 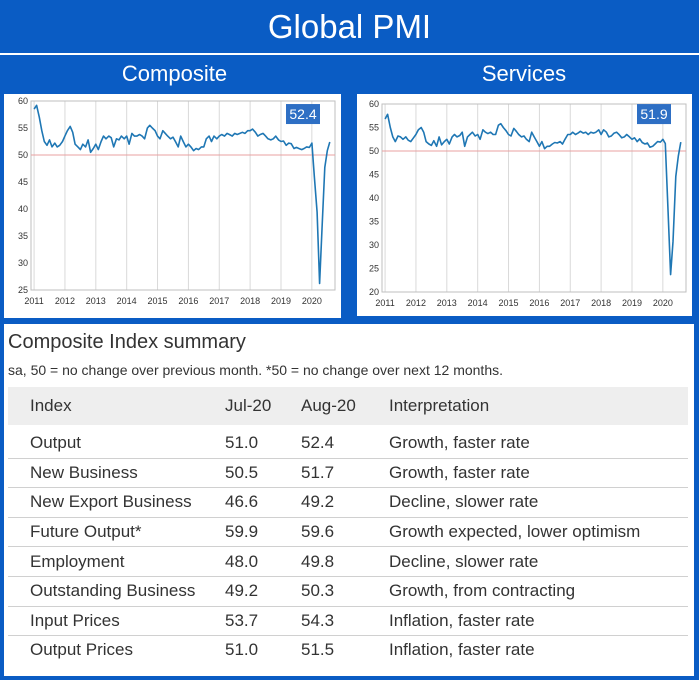 I want to click on services-y-tick-label: 40, so click(x=374, y=198).